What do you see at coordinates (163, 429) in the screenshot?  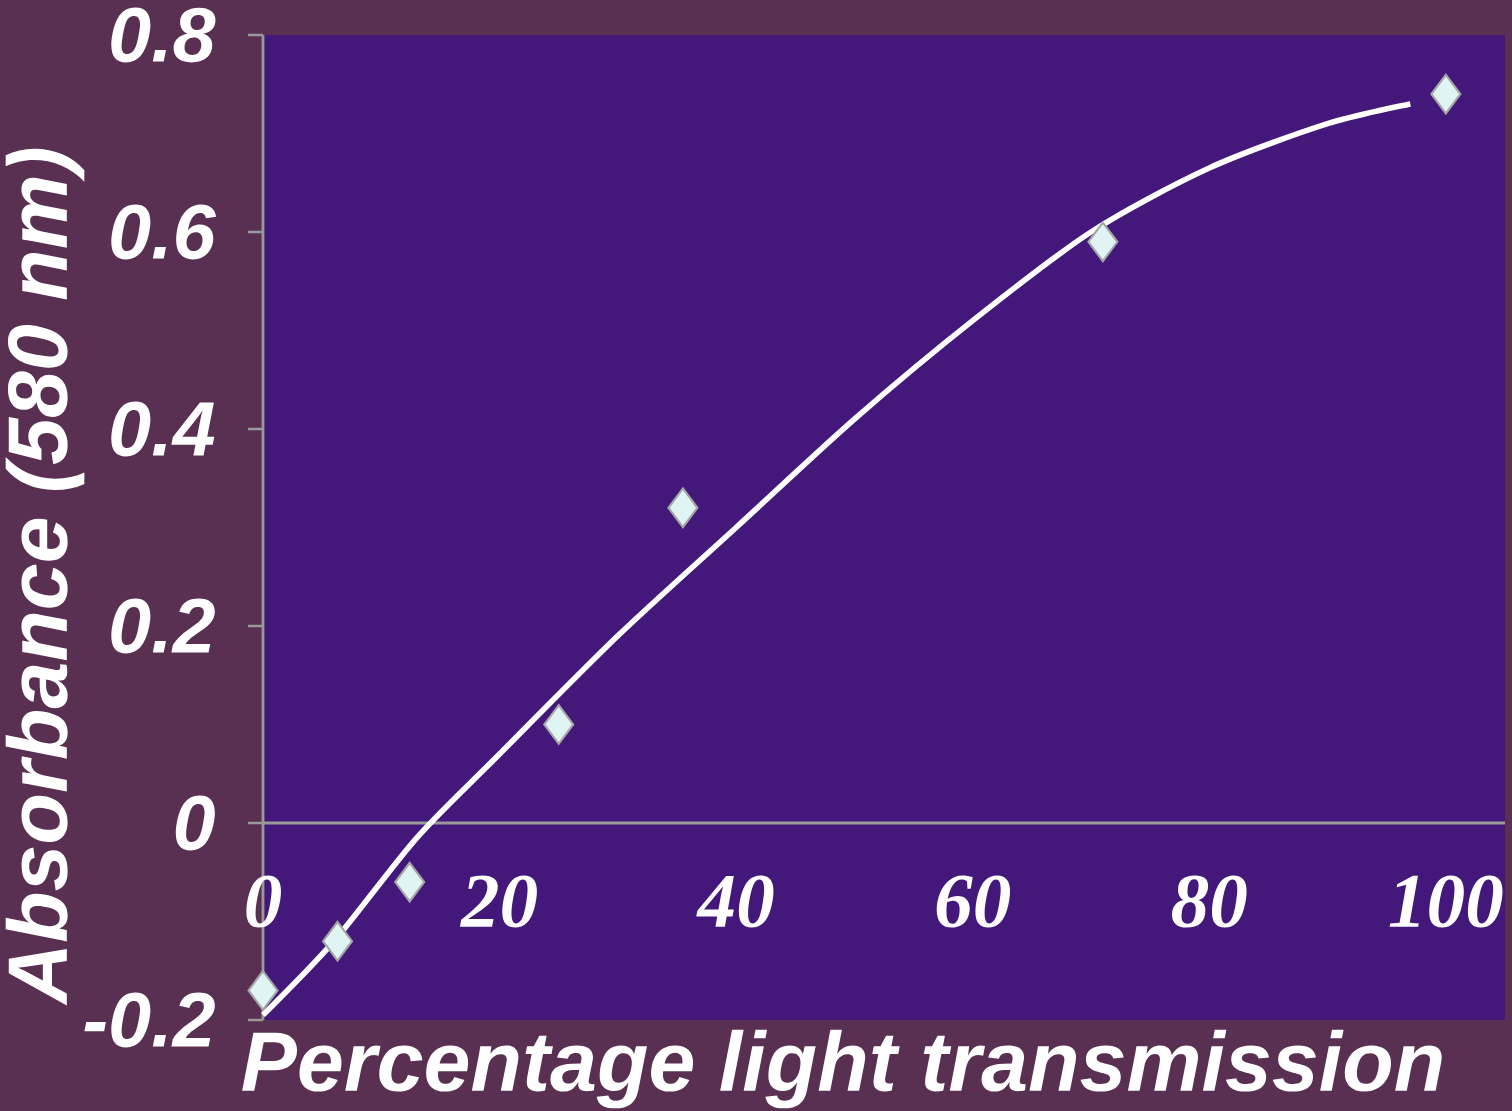 I see `y-tick-label: 0.4` at bounding box center [163, 429].